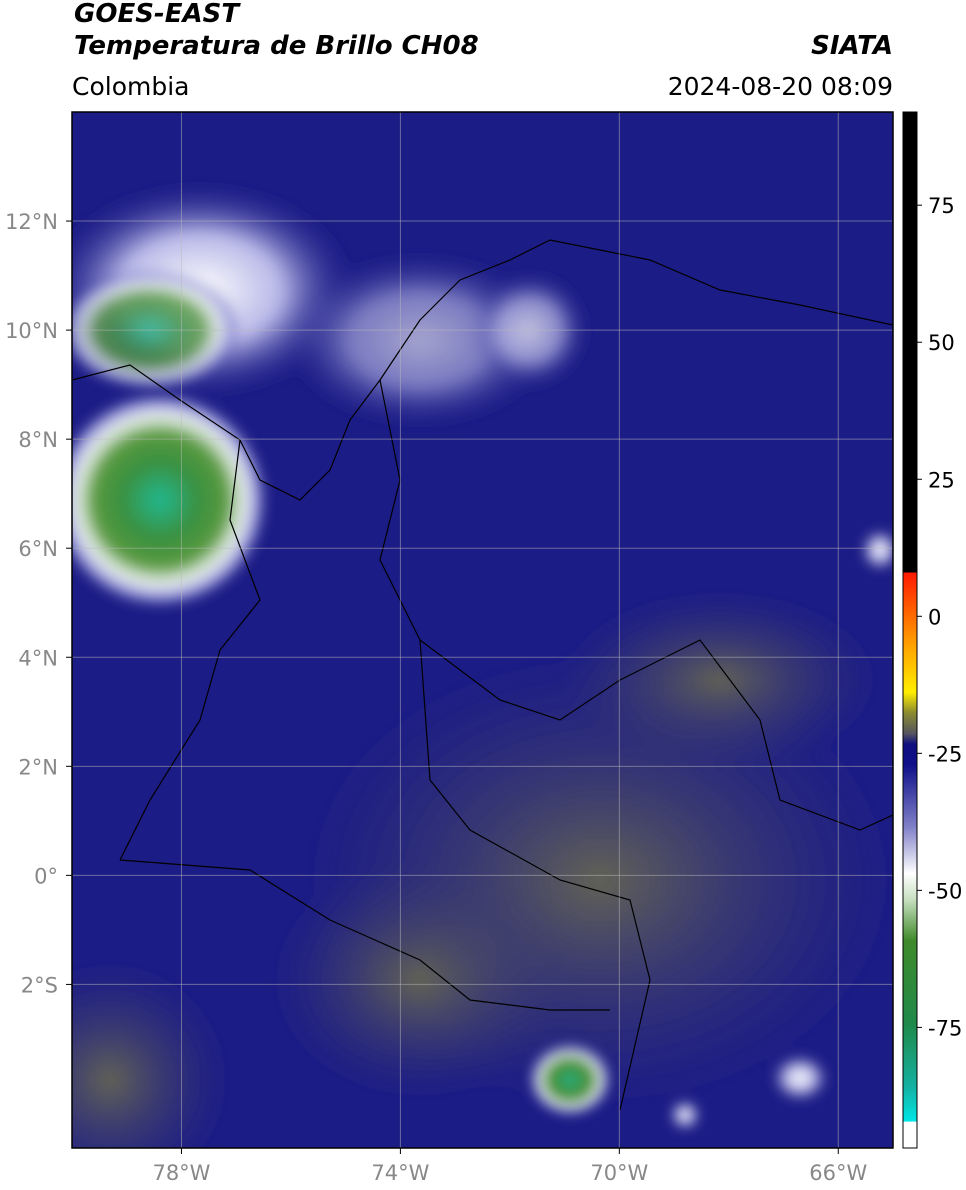 This screenshot has height=1190, width=966. I want to click on x-tick-label: 78°W, so click(181, 1173).